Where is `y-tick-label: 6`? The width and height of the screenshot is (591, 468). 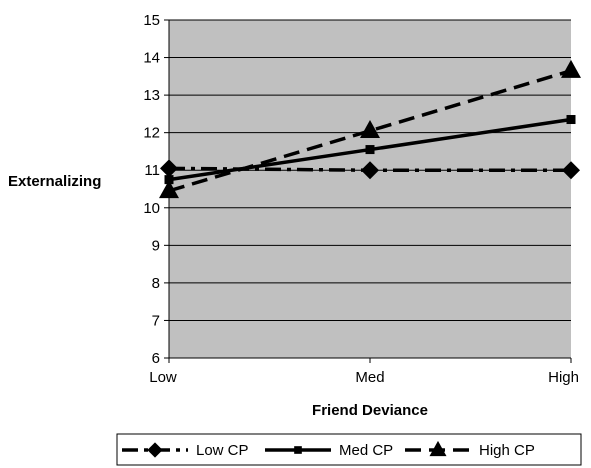 y-tick-label: 6 is located at coordinates (156, 358).